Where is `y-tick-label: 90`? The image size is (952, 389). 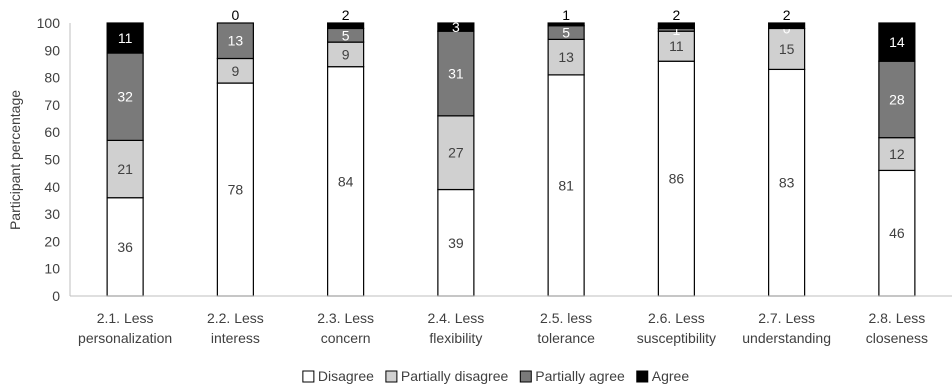
y-tick-label: 90 is located at coordinates (52, 50).